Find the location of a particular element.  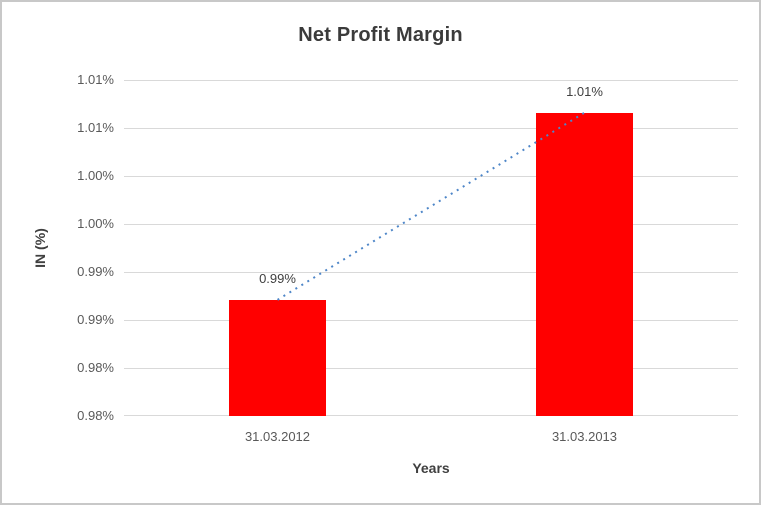

y-axis-tick-labels: 0.98% 0.98% 0.99% 0.99% 1.00% 1.00% 1.01% 1.01% is located at coordinates (58, 247).